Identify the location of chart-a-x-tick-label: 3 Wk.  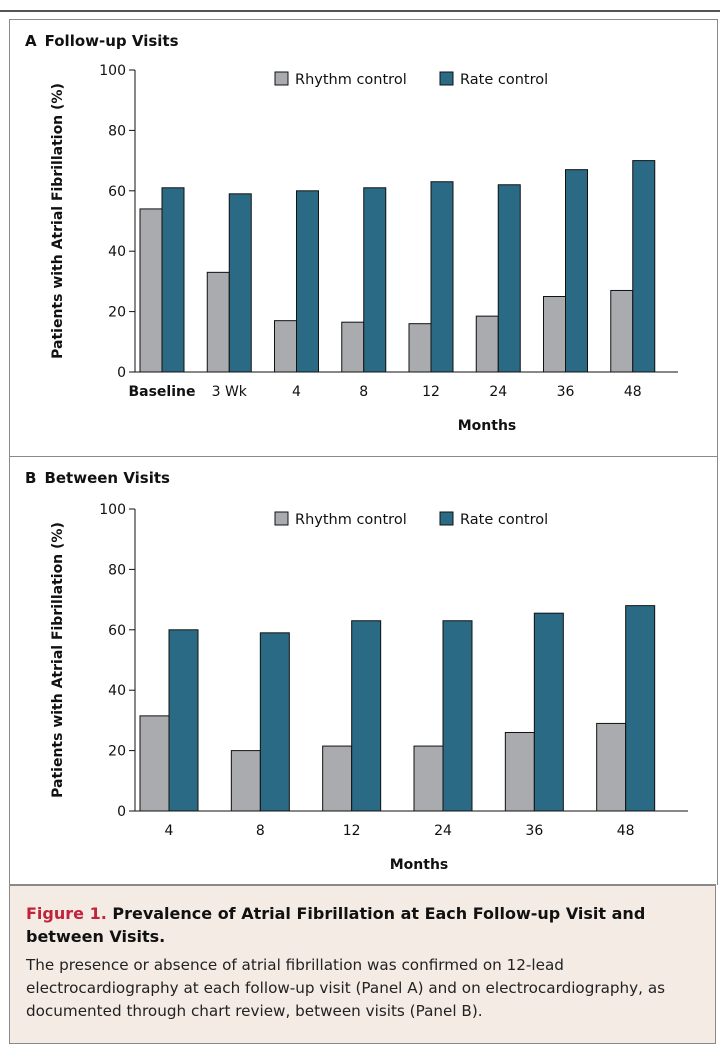
(230, 392).